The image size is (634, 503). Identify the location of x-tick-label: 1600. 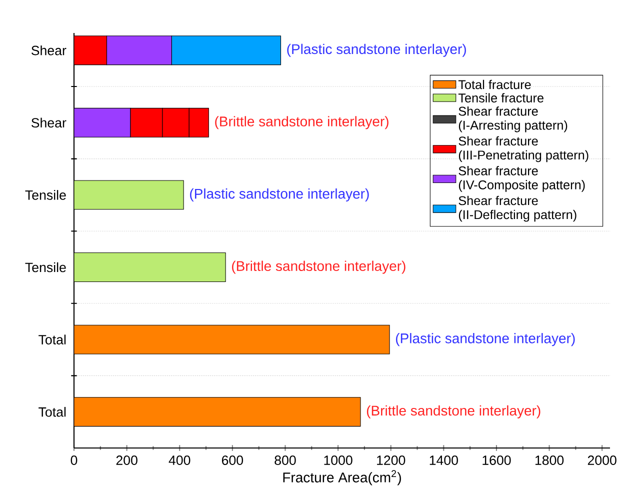
(496, 460).